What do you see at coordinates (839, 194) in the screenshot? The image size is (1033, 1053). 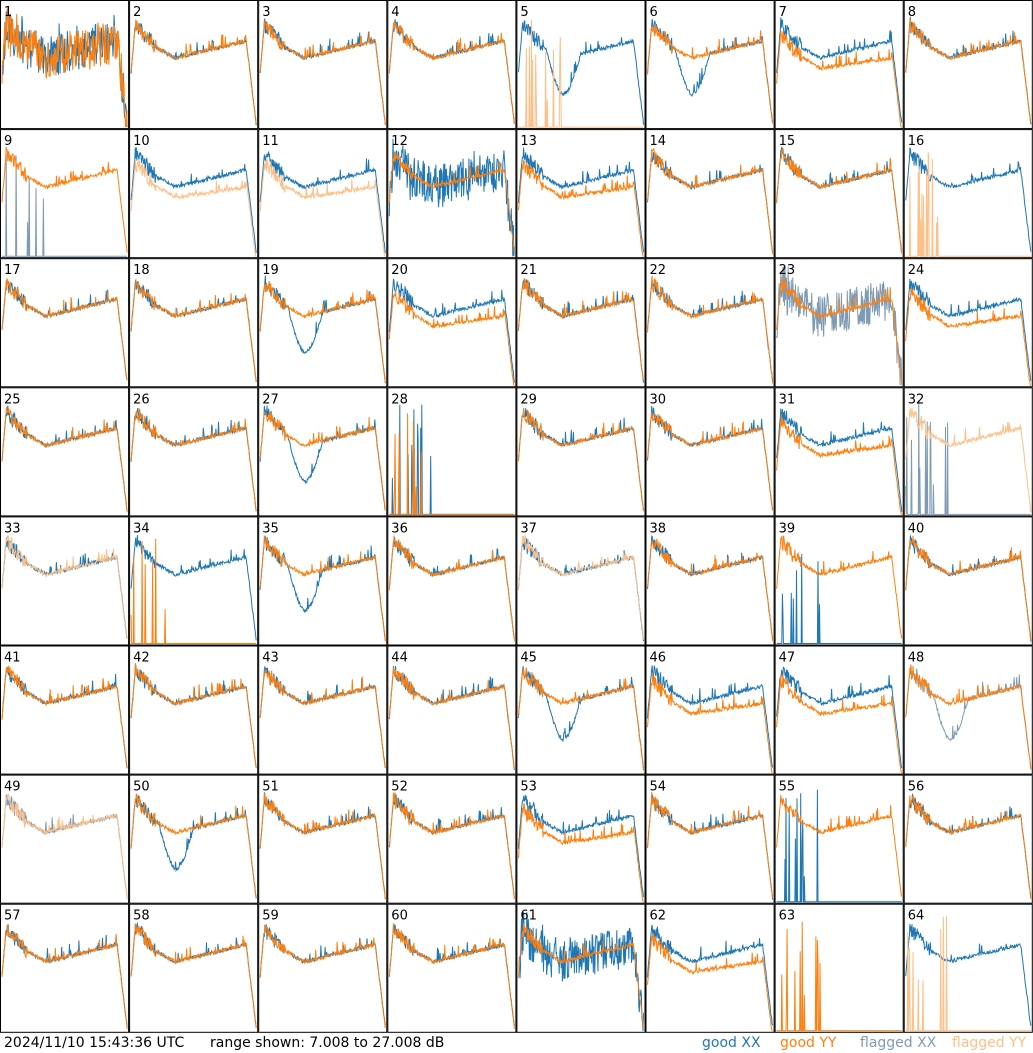 I see `panel-15: 15` at bounding box center [839, 194].